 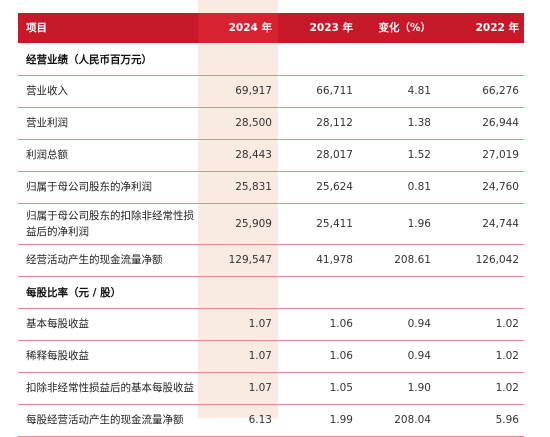 I want to click on table-row: 基本每股收益 1.07 1.06 0.94 1.02, so click(x=271, y=324).